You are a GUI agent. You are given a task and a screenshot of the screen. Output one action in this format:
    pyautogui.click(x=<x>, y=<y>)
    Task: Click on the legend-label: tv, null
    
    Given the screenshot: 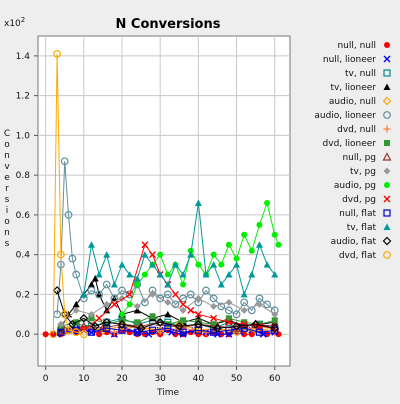 What is the action you would take?
    pyautogui.click(x=360, y=74)
    